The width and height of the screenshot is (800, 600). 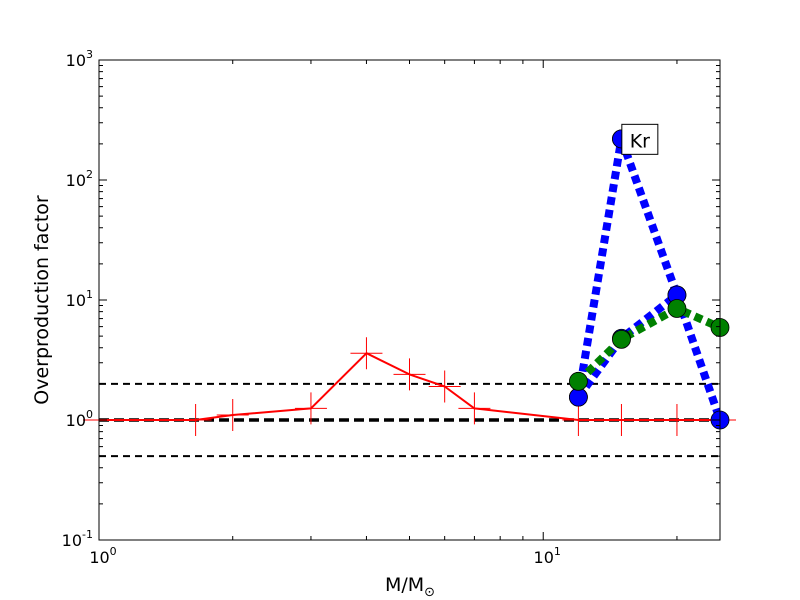 I want to click on y-axis-label: Overproduction factor, so click(x=42, y=300).